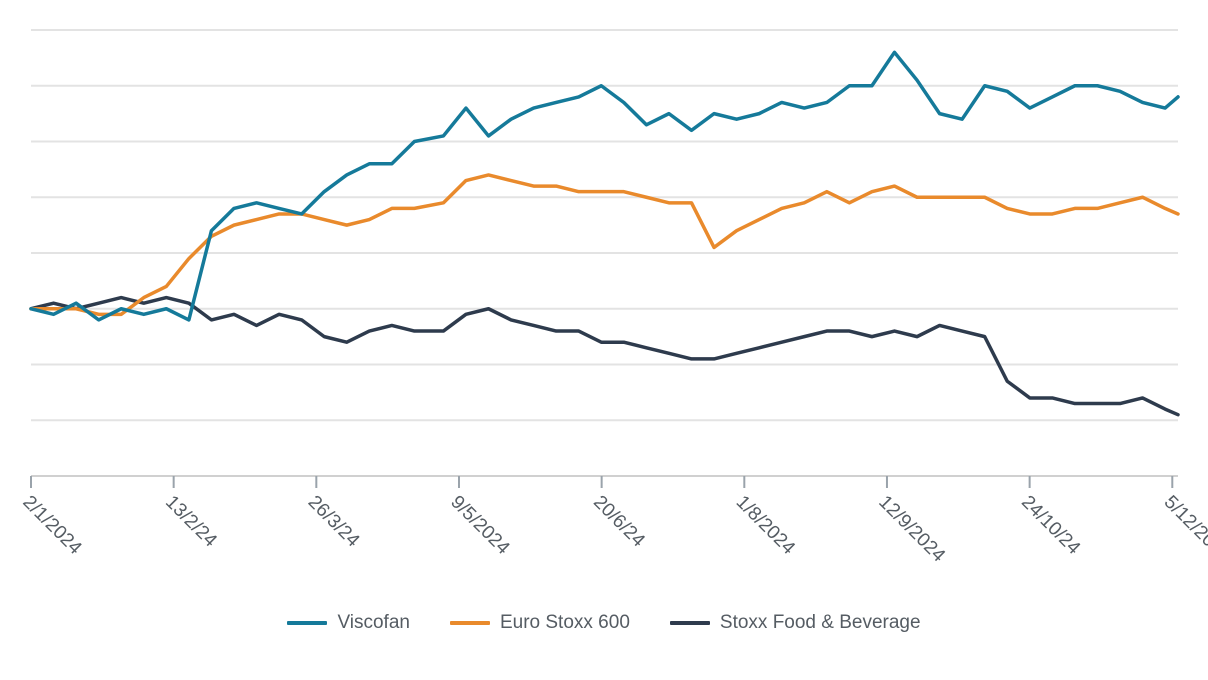 The width and height of the screenshot is (1208, 680). I want to click on x-tick-label-2: 26/3/24, so click(334, 522).